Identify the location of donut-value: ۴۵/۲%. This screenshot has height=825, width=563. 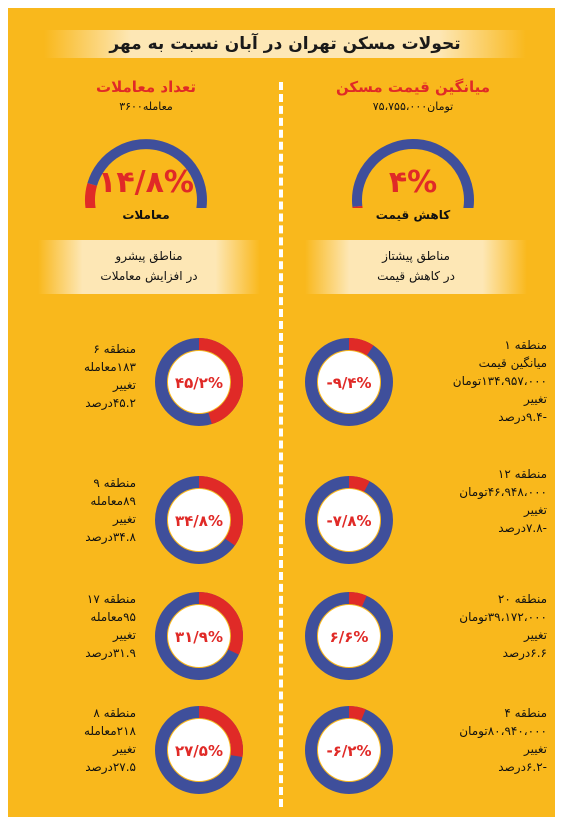
(199, 383).